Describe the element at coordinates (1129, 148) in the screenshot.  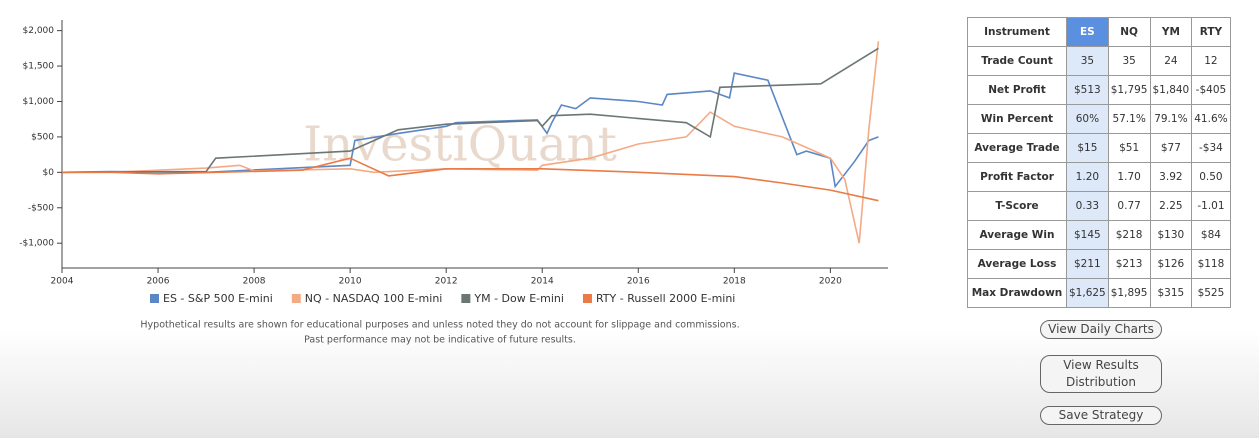
I see `cell: $51` at that location.